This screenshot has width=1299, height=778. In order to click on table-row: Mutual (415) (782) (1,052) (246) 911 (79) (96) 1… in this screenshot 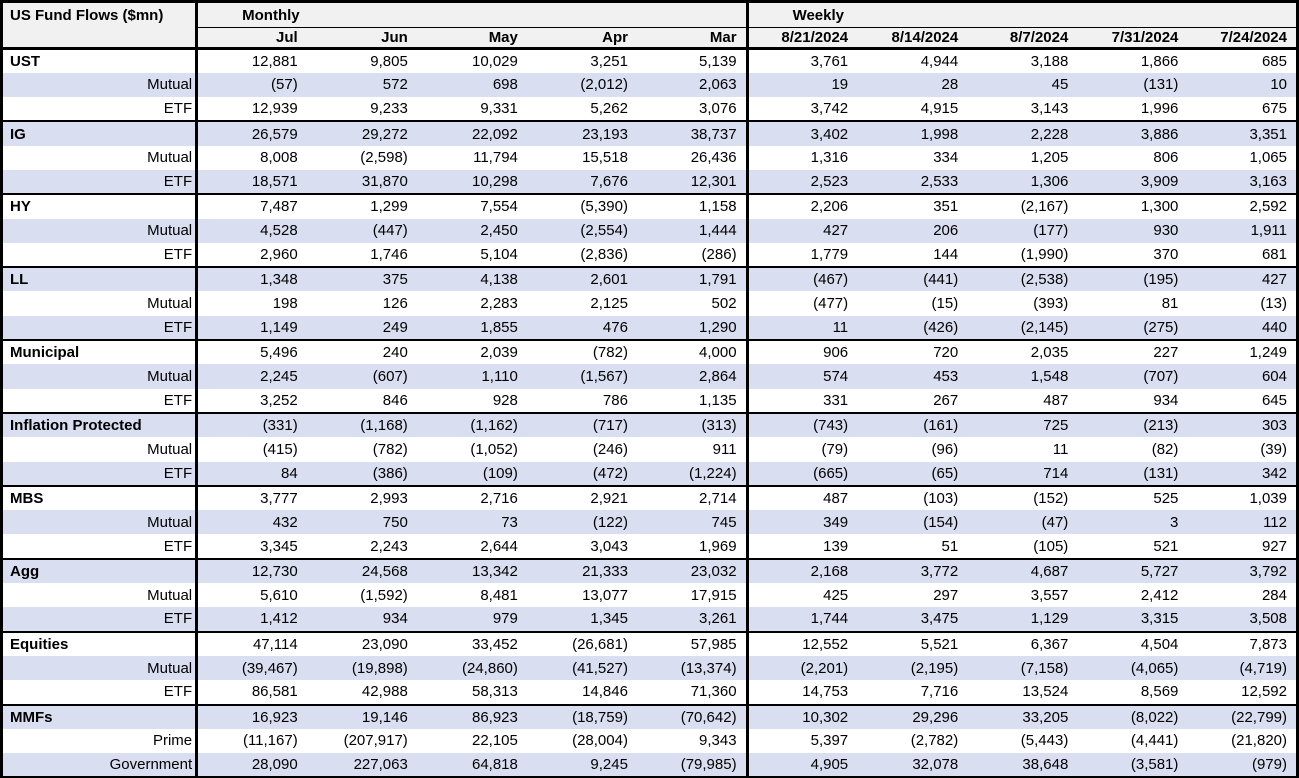, I will do `click(649, 449)`.